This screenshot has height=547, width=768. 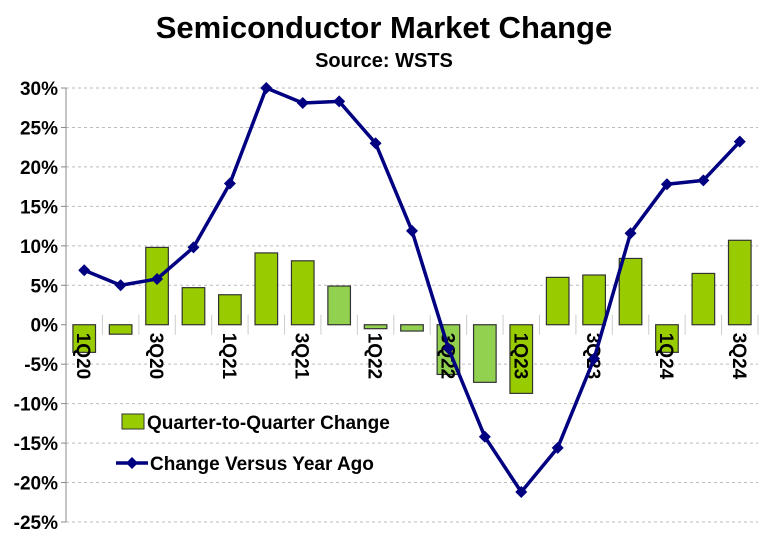 I want to click on y-tick-label: 30%, so click(x=39, y=89).